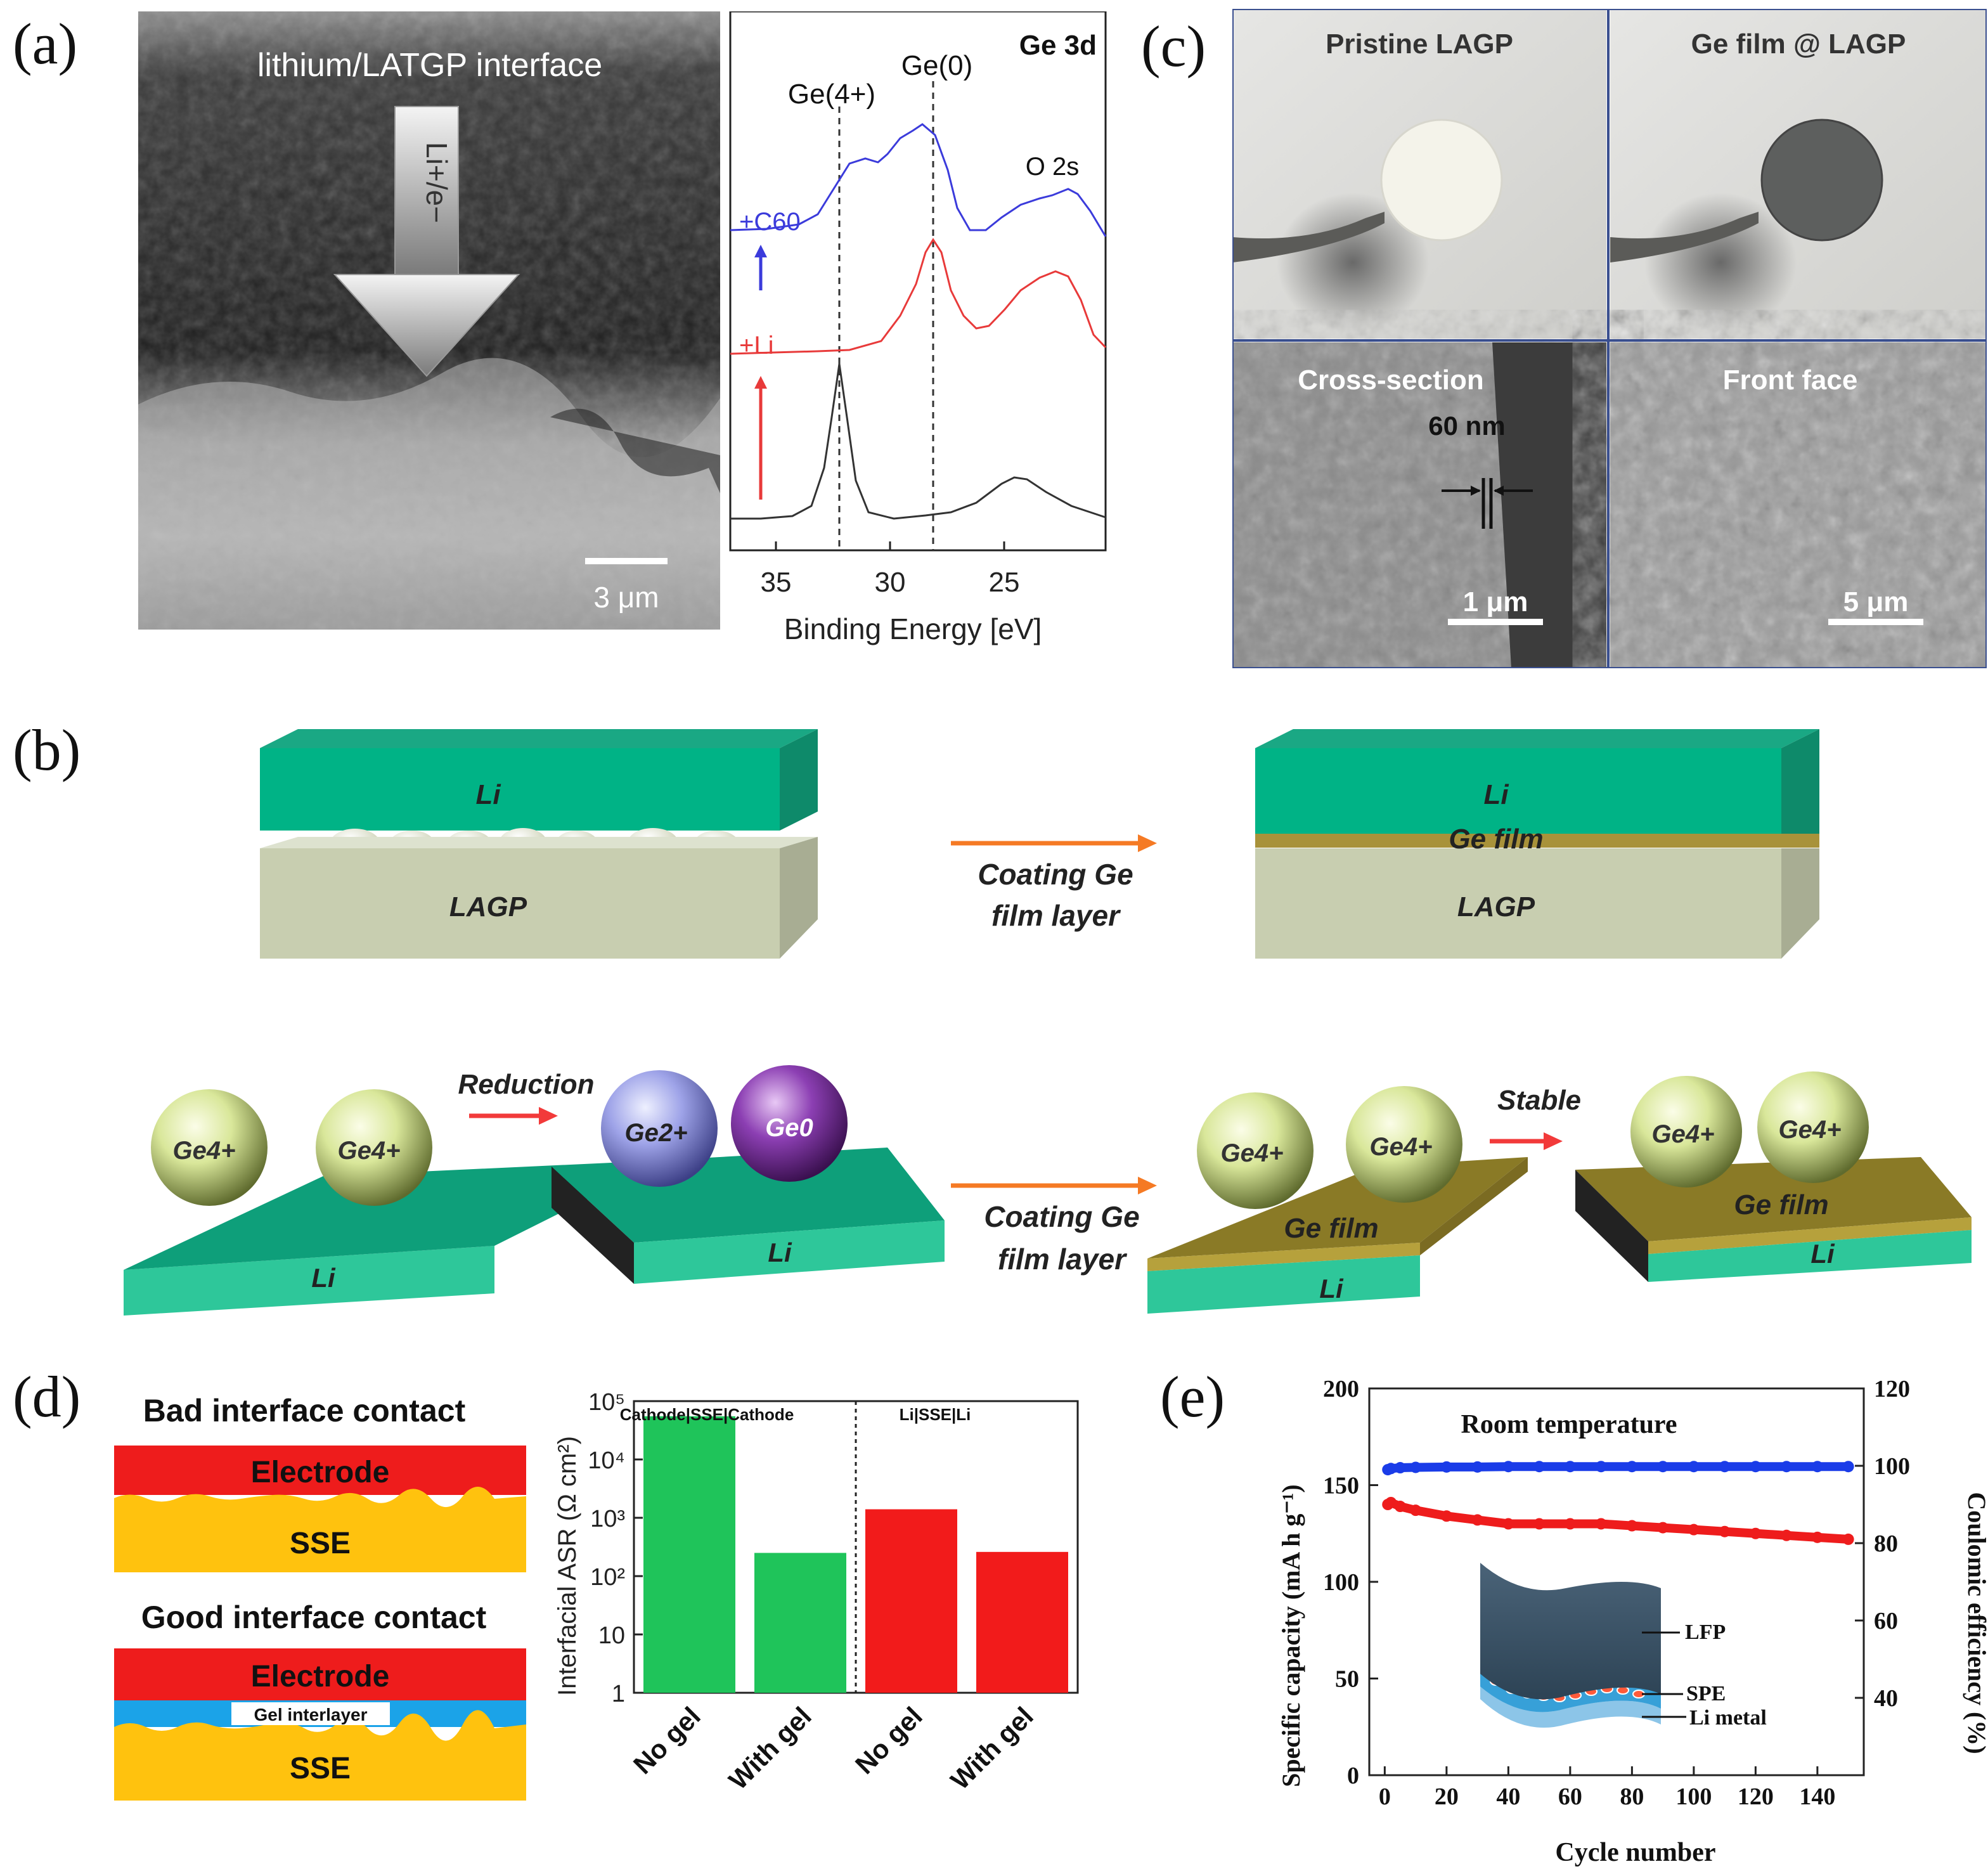  Describe the element at coordinates (780, 1252) in the screenshot. I see `slab2-li-label: Li` at that location.